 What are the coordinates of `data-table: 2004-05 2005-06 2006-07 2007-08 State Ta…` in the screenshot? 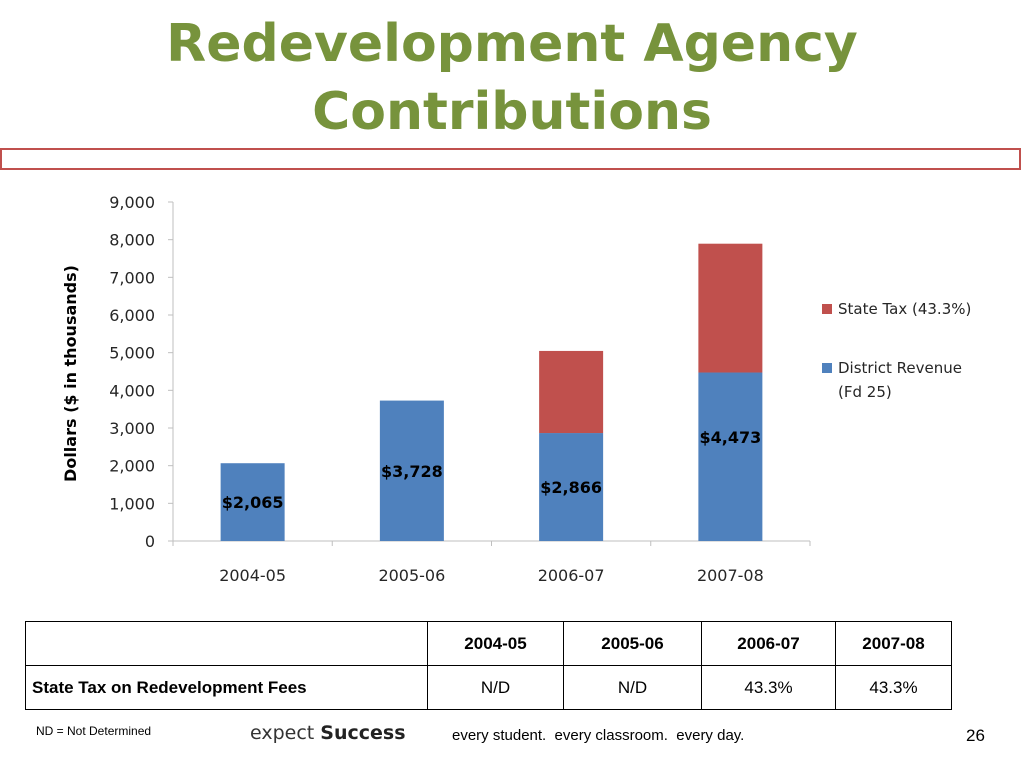 It's located at (488, 665).